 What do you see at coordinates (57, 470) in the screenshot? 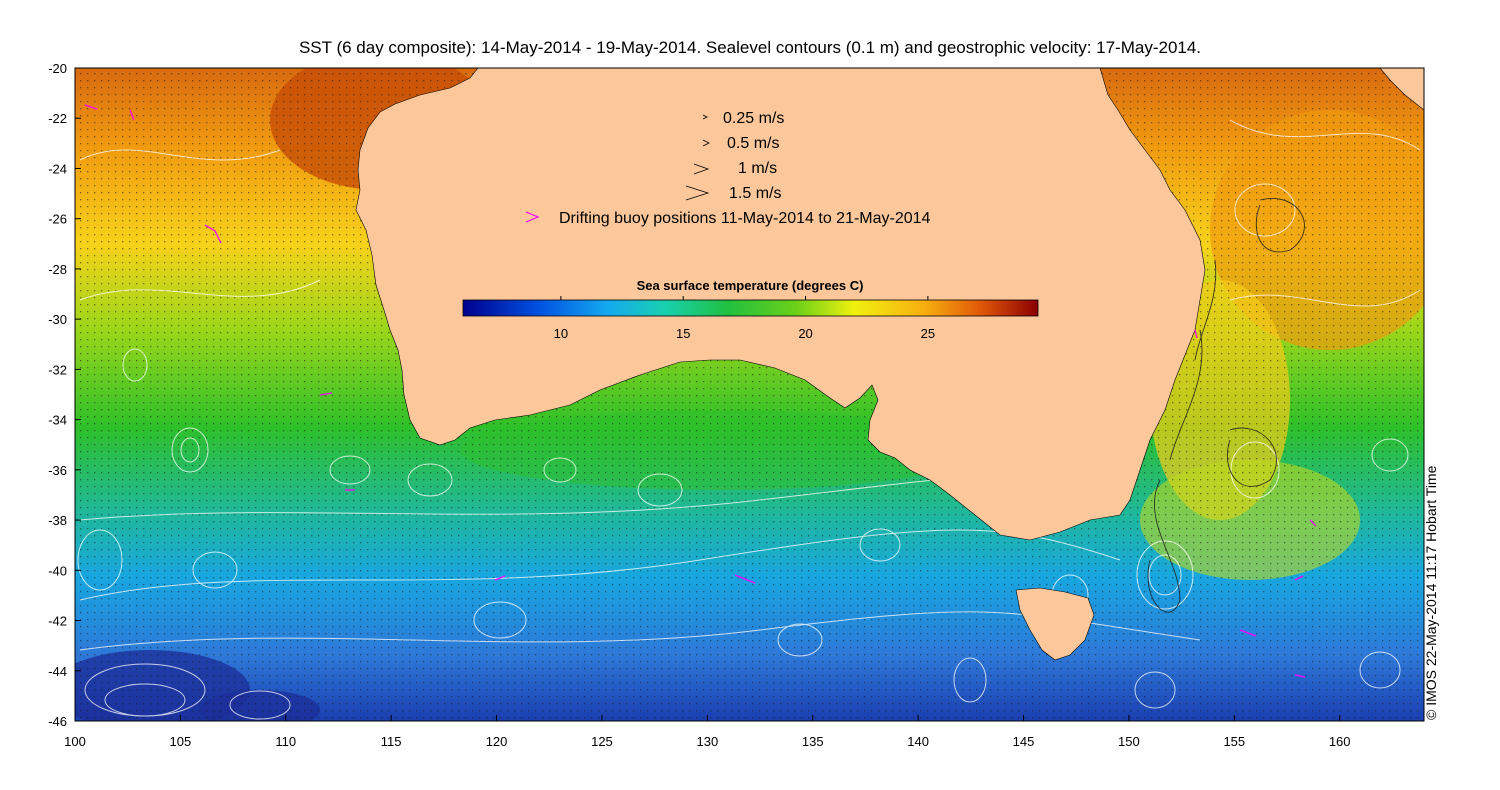
I see `y-tick-label: -36` at bounding box center [57, 470].